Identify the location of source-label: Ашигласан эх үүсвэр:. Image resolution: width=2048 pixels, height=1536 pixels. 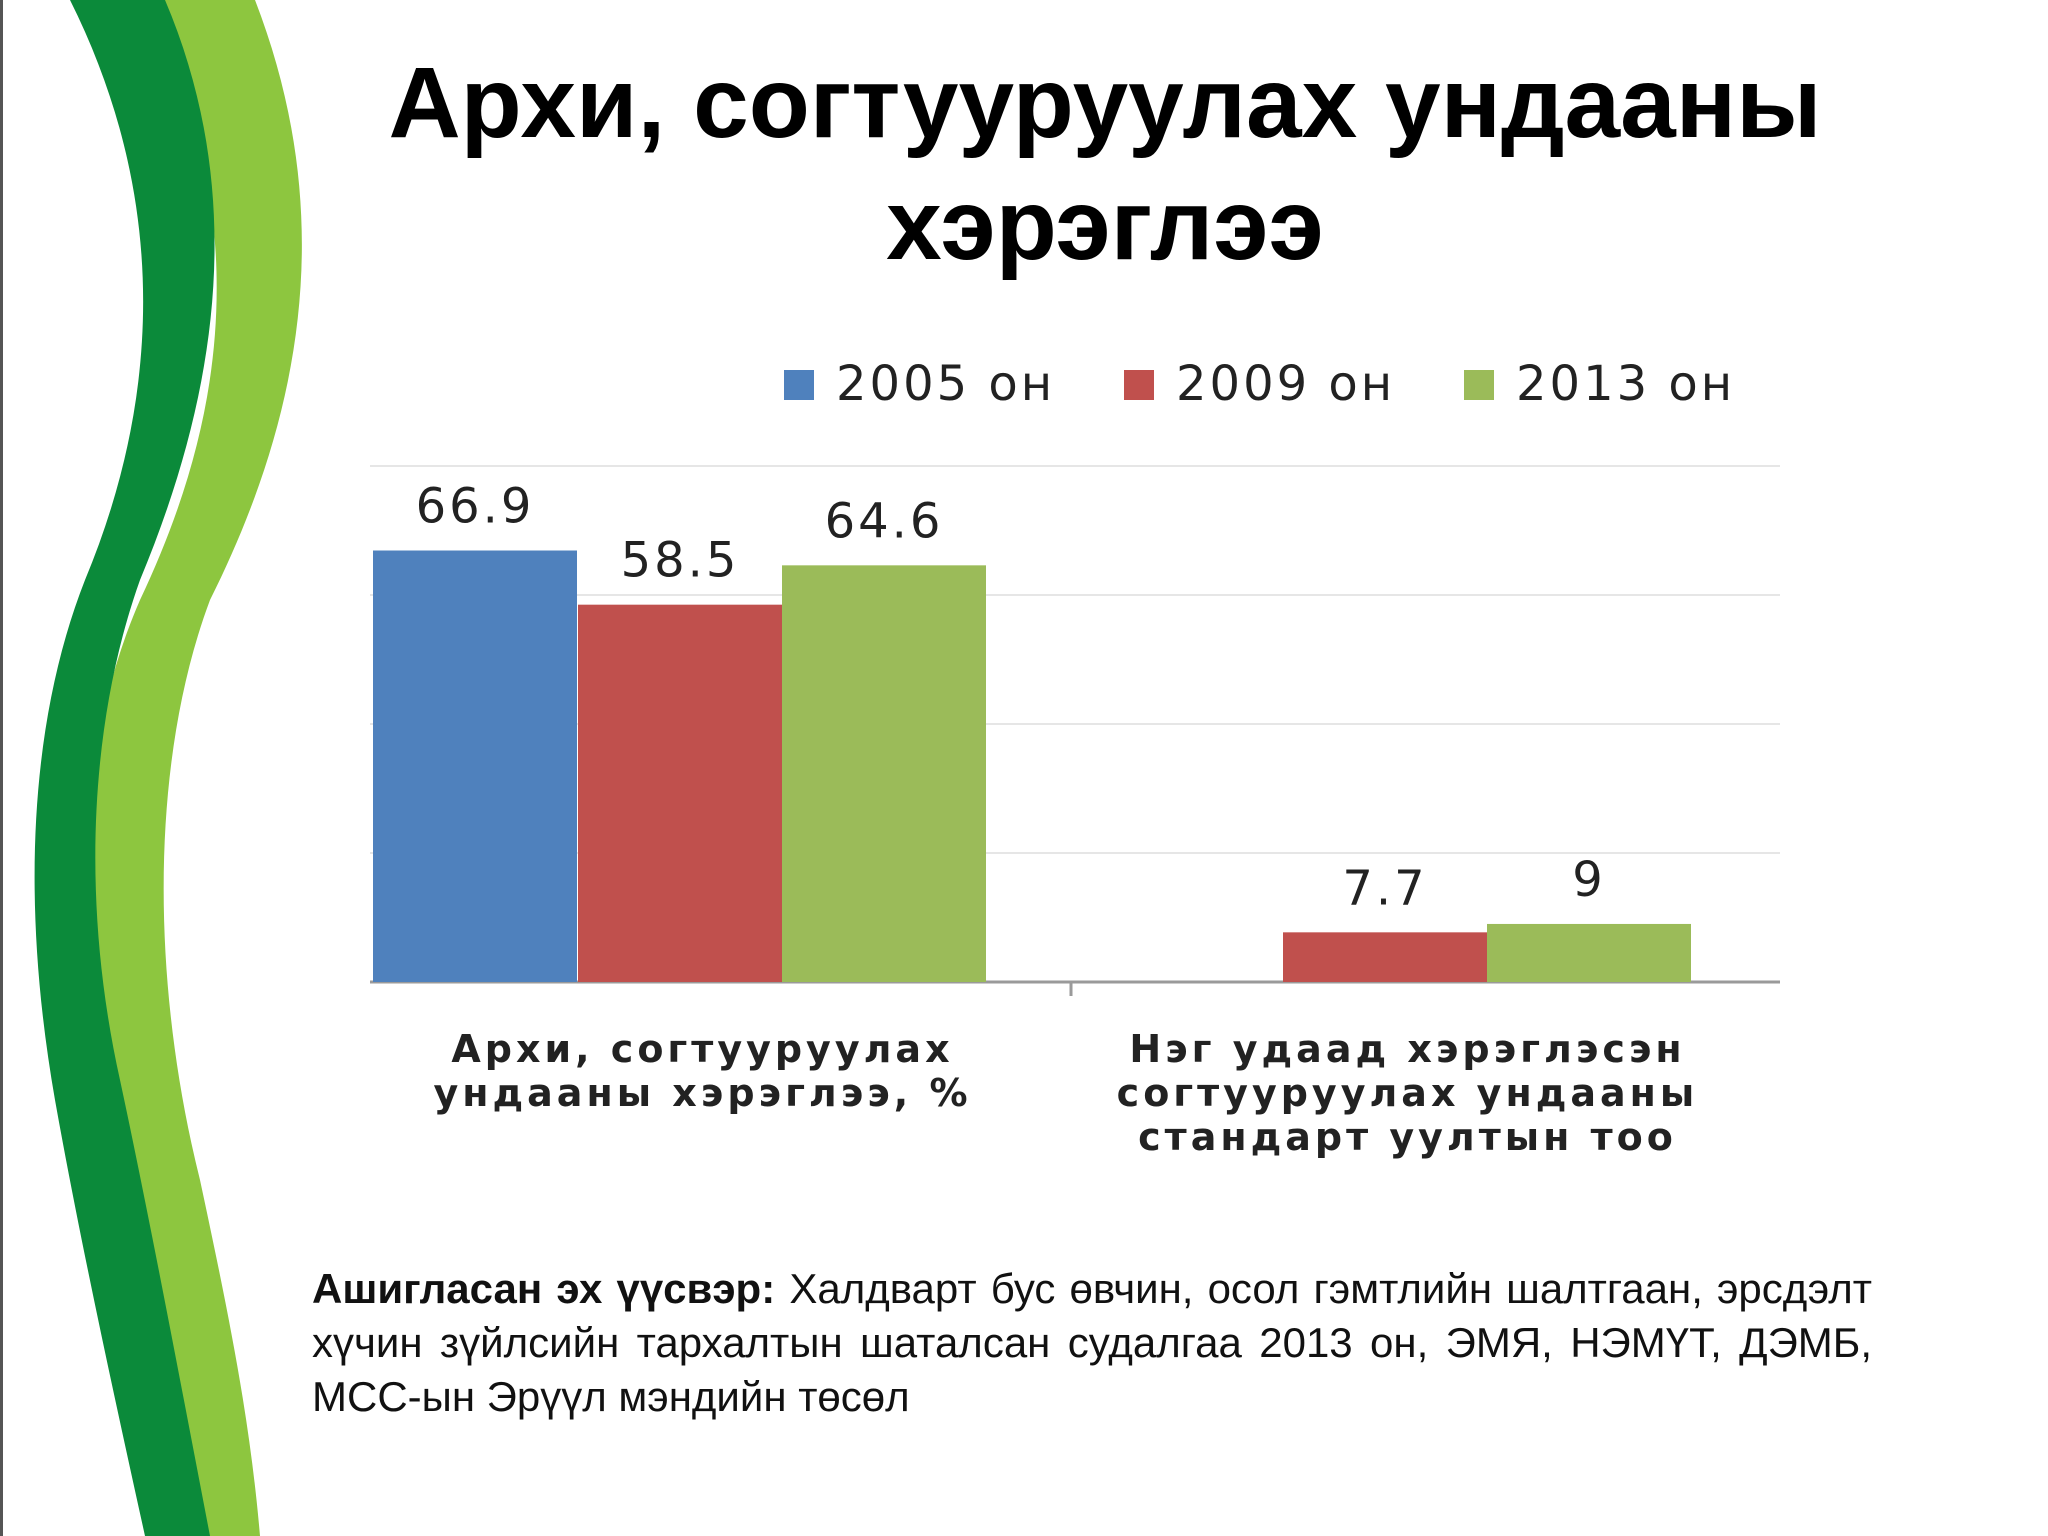
(544, 1288).